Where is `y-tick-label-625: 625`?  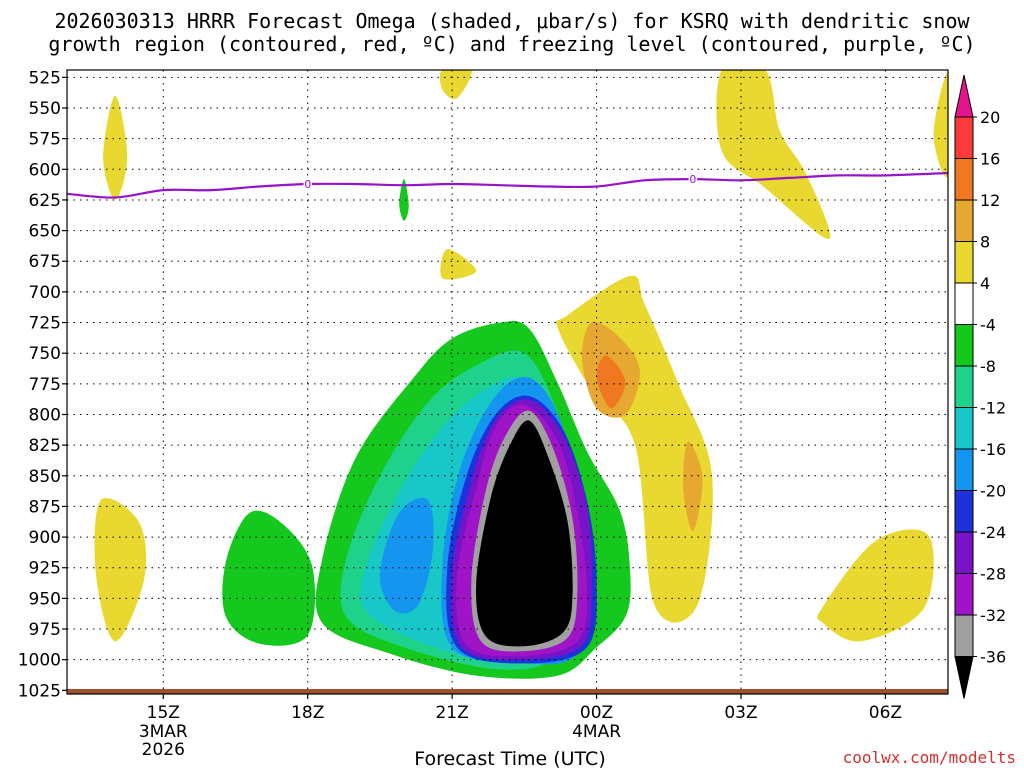
y-tick-label-625: 625 is located at coordinates (45, 201).